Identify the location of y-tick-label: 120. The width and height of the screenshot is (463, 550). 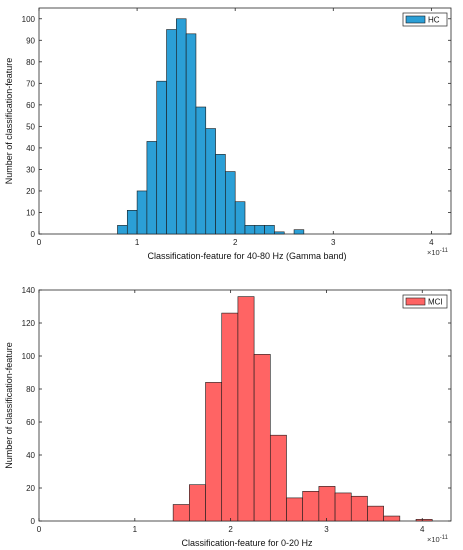
(29, 323).